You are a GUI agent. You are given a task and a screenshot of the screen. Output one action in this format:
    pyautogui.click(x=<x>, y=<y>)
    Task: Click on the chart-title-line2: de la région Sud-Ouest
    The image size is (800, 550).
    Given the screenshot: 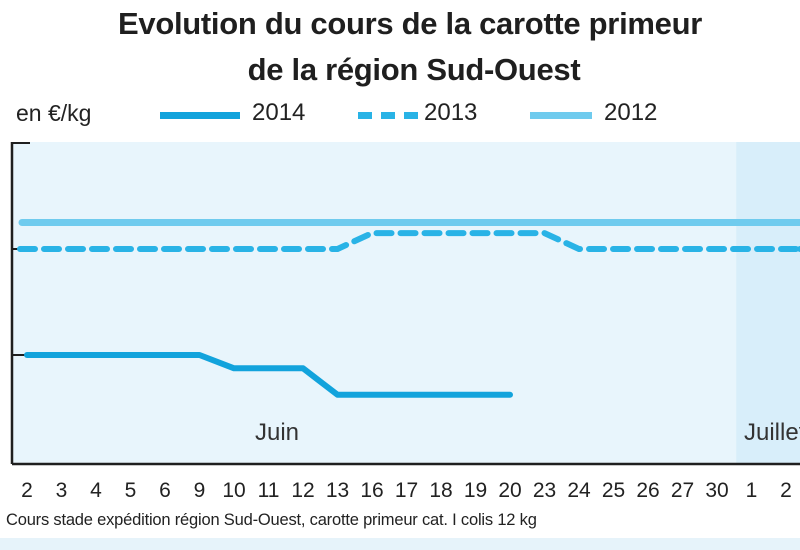 What is the action you would take?
    pyautogui.click(x=414, y=69)
    